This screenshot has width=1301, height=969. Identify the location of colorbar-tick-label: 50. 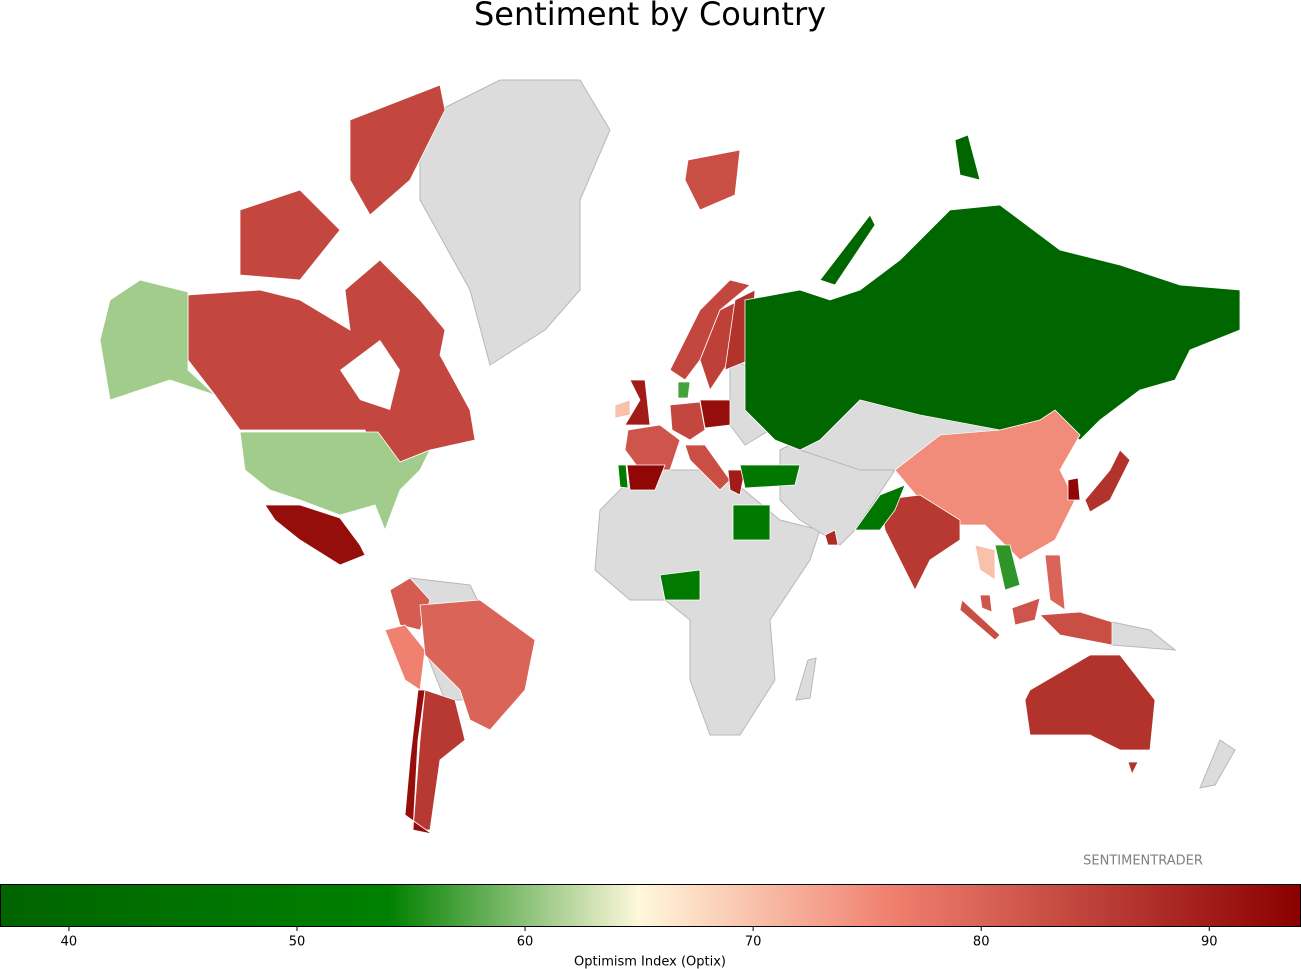
(297, 942).